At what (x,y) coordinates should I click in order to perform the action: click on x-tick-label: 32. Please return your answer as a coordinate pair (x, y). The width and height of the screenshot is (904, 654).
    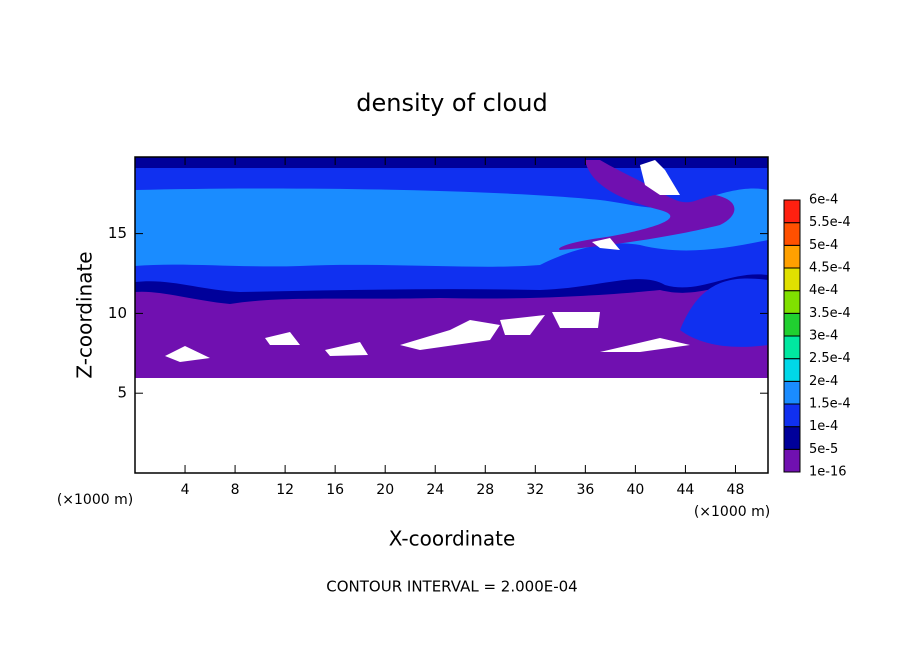
    Looking at the image, I should click on (535, 490).